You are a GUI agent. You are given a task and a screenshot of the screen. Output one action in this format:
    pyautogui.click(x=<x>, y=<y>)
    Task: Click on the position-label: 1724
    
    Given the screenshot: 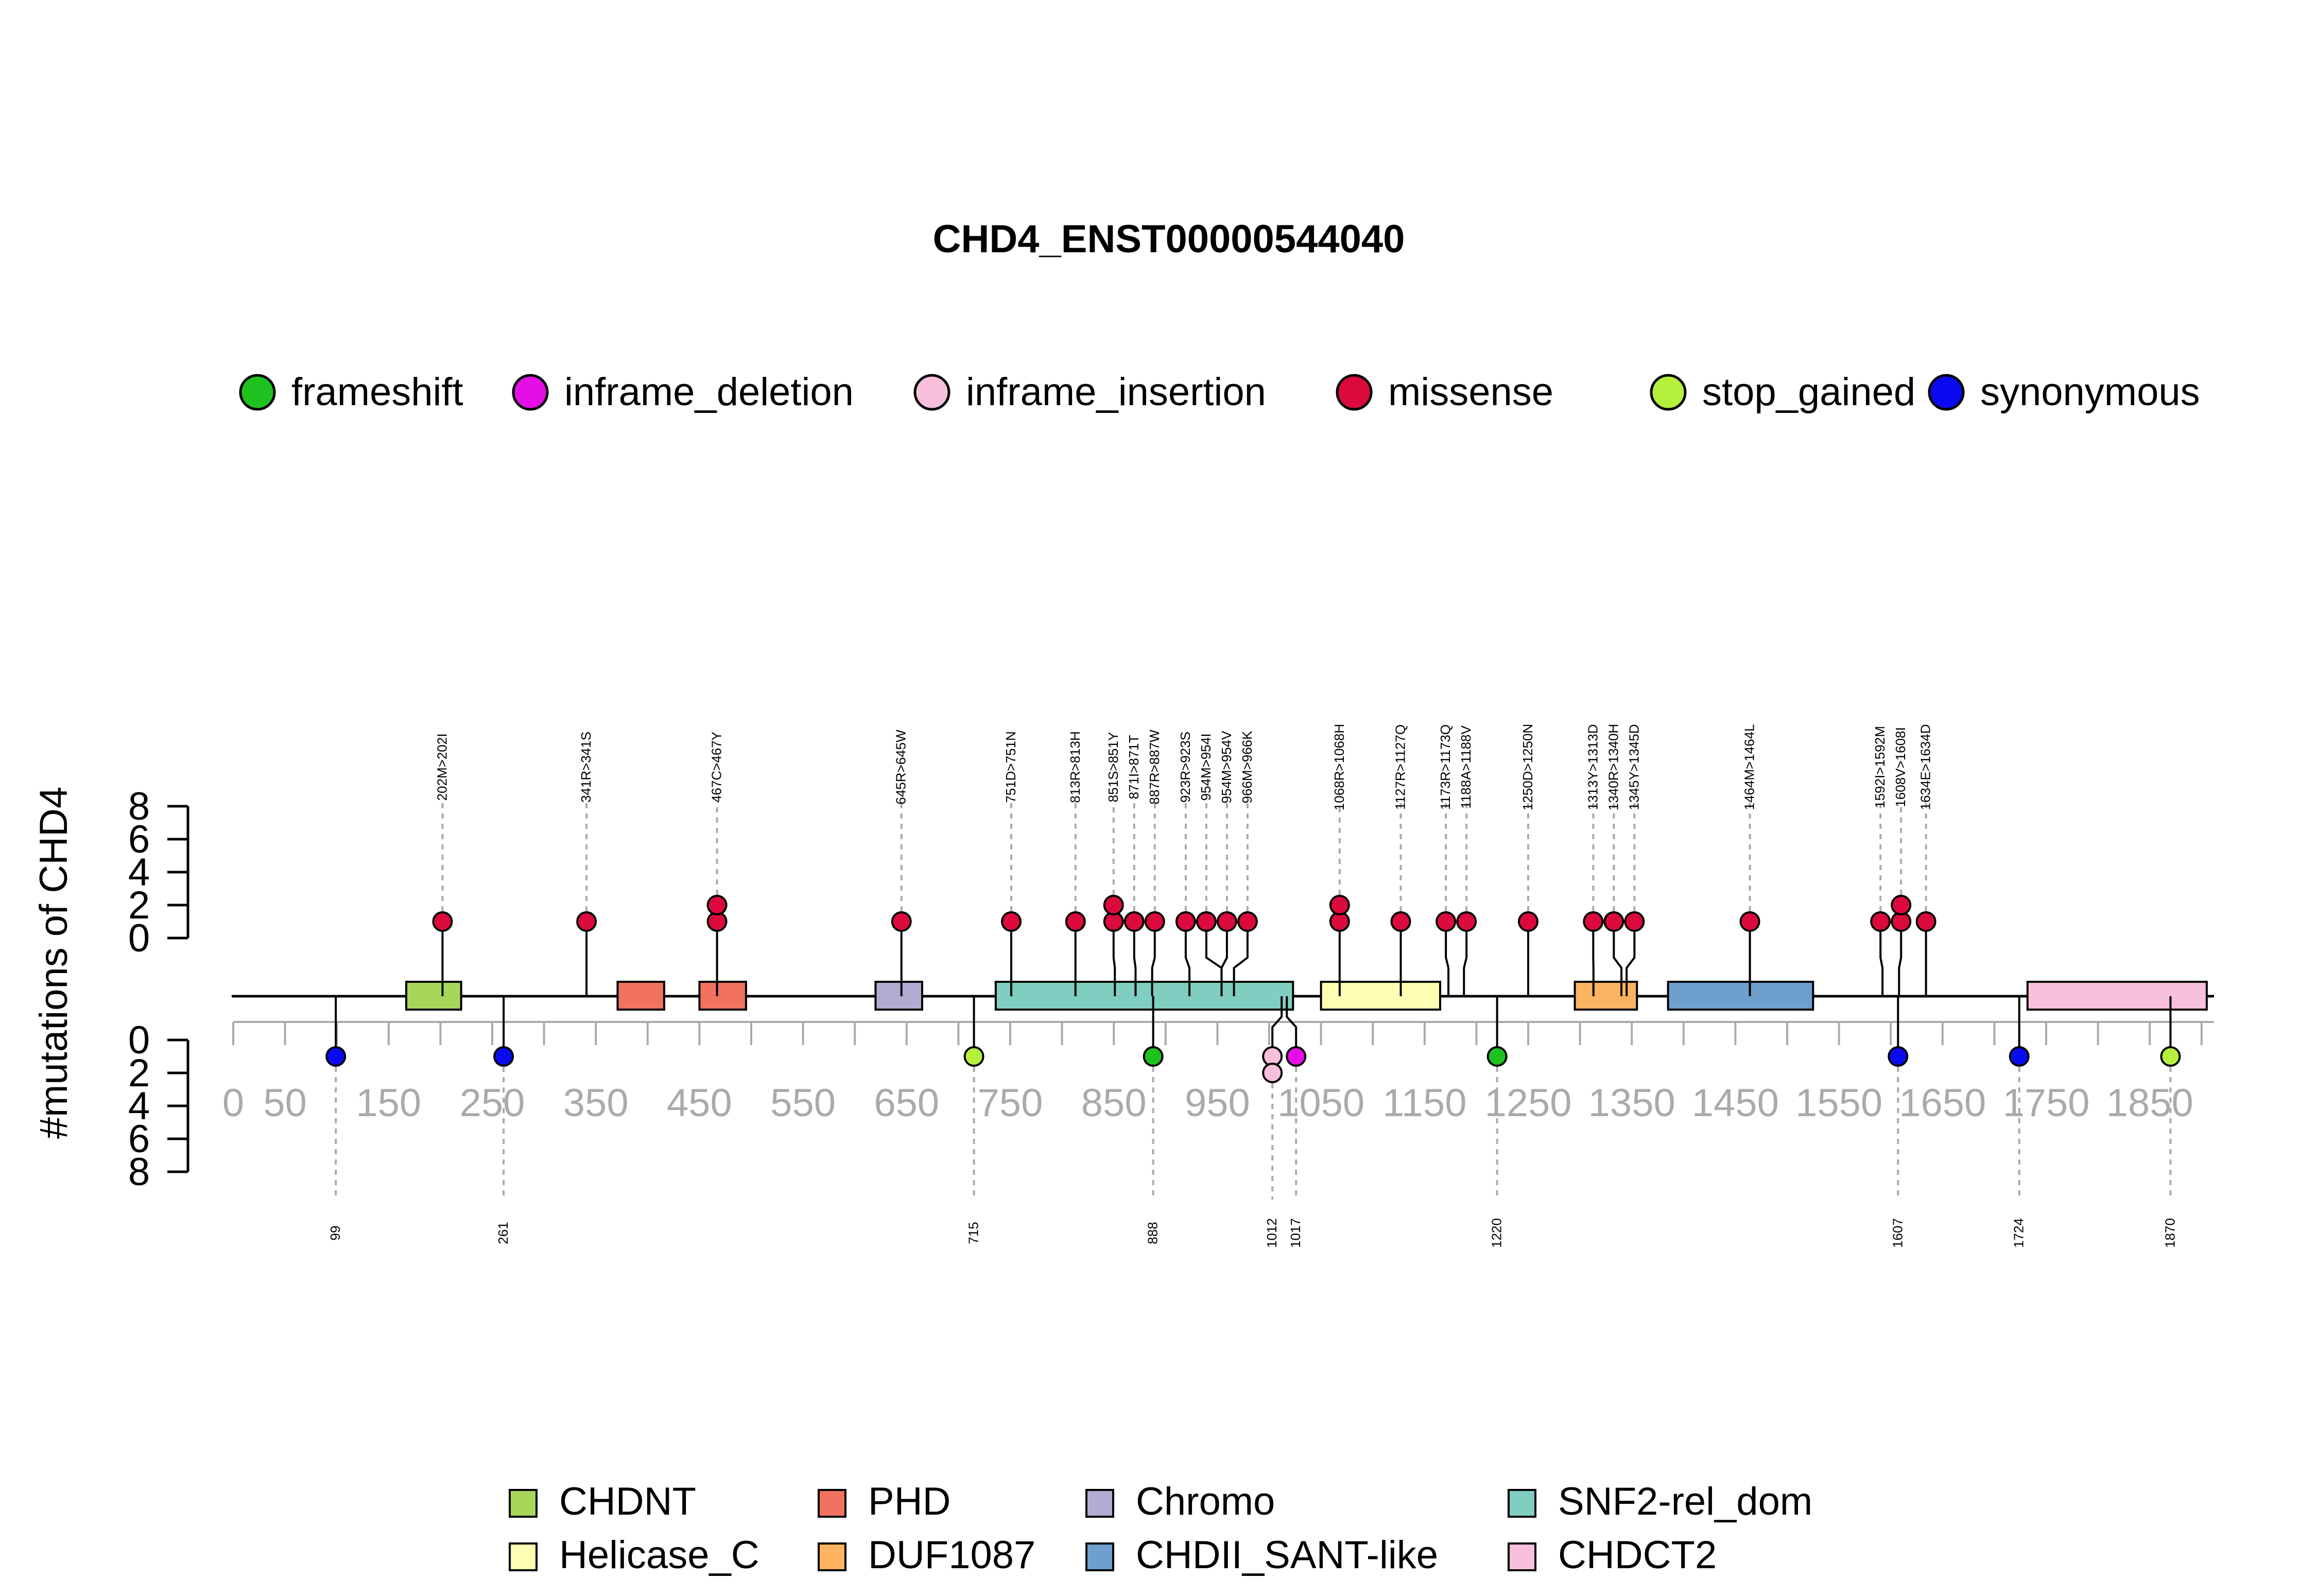 What is the action you would take?
    pyautogui.click(x=2019, y=1233)
    